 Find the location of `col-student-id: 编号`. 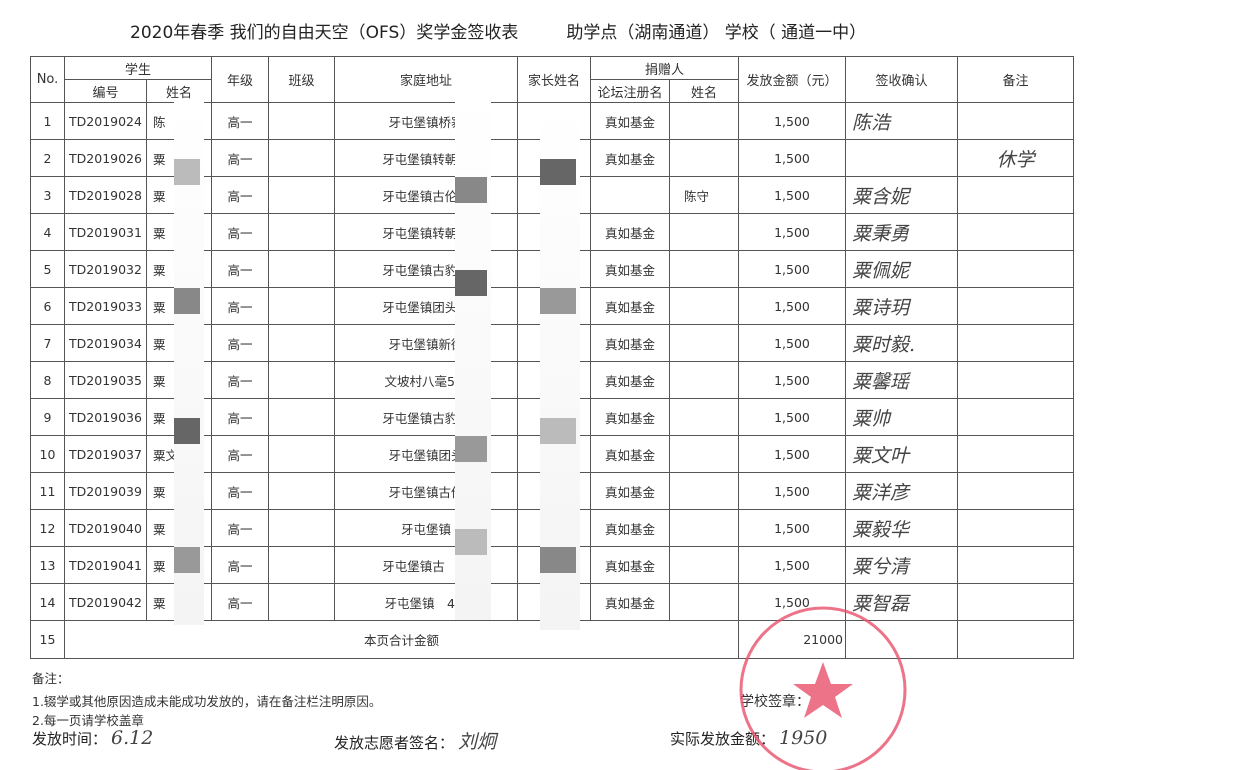

col-student-id: 编号 is located at coordinates (105, 91).